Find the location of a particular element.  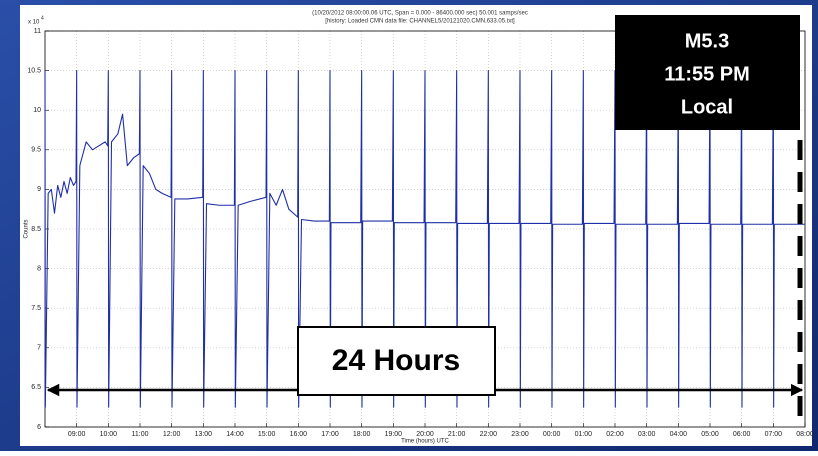

y-tick-label: 6 is located at coordinates (39, 427).